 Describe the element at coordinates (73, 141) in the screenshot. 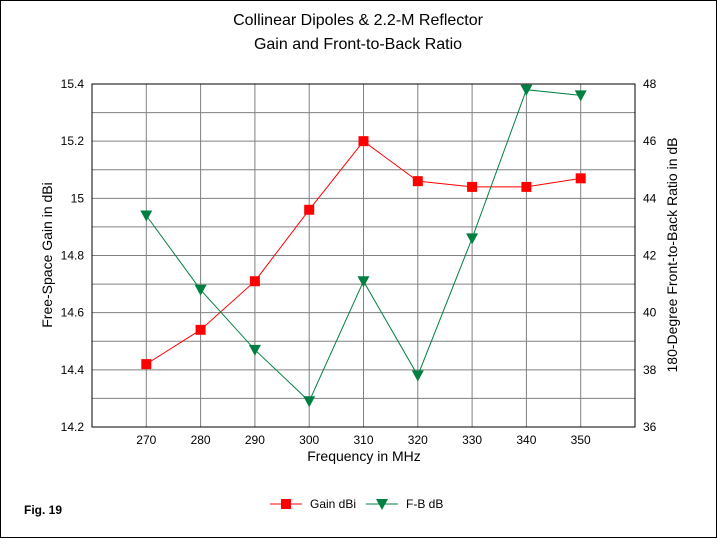

I see `y-left-tick-label: 15.2` at that location.